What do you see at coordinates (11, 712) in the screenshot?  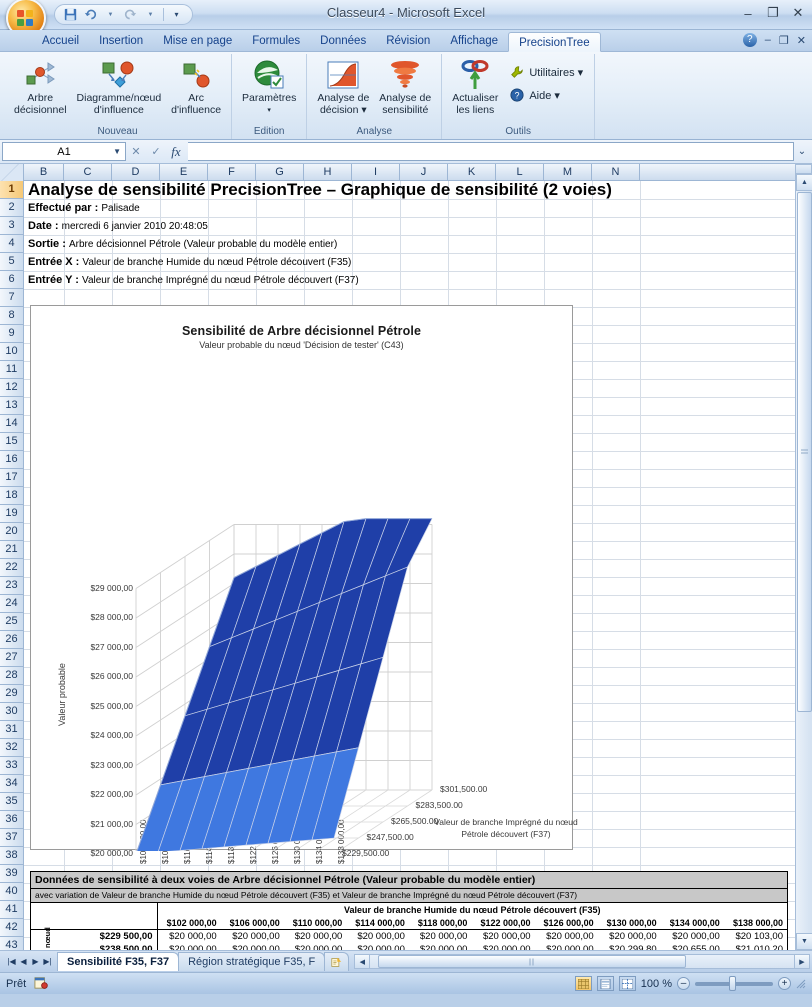 I see `row-header-30: 30` at bounding box center [11, 712].